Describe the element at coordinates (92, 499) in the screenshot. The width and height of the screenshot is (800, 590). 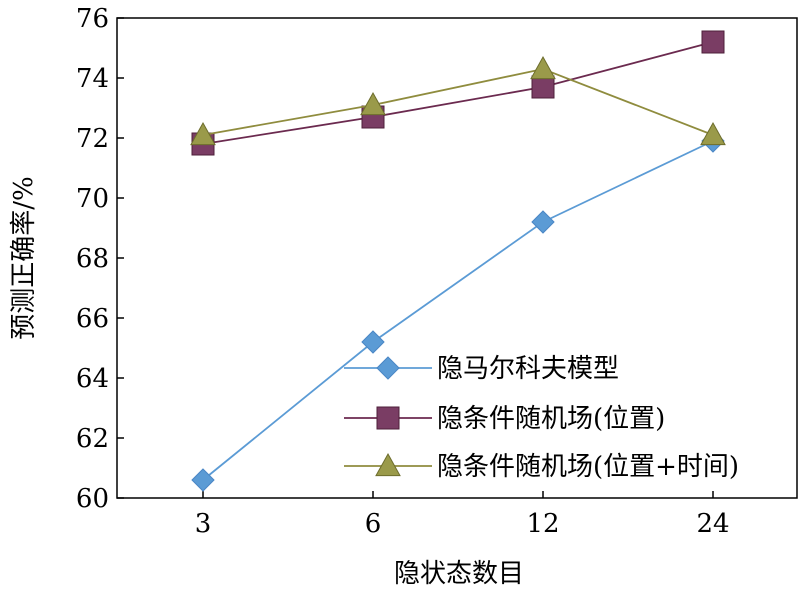
I see `y-tick-label: 60` at that location.